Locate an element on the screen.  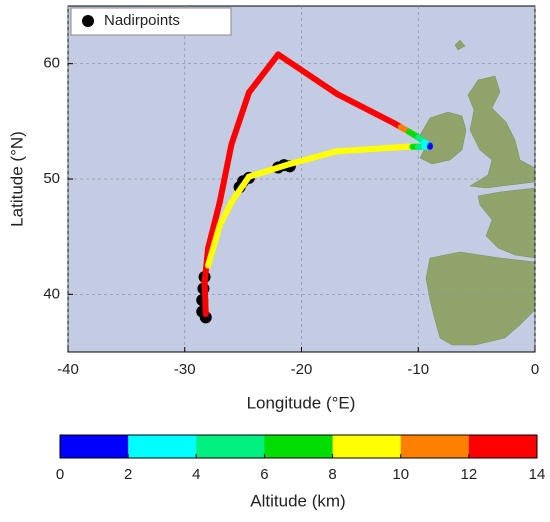
x-axis-label: Longitude (°E) is located at coordinates (301, 402).